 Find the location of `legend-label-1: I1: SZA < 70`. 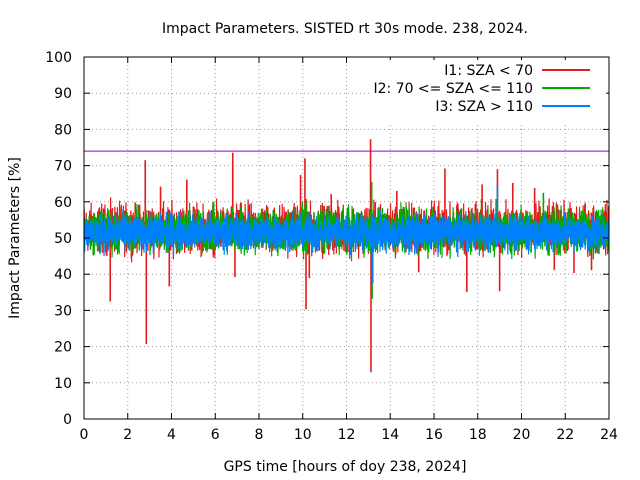

legend-label-1: I1: SZA < 70 is located at coordinates (488, 71).